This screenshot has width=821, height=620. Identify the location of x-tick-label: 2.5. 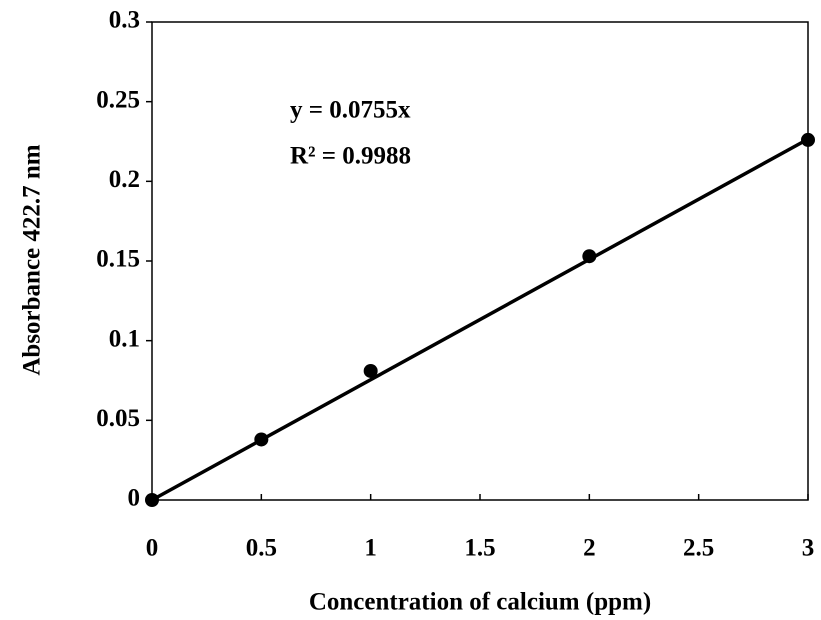
(698, 548).